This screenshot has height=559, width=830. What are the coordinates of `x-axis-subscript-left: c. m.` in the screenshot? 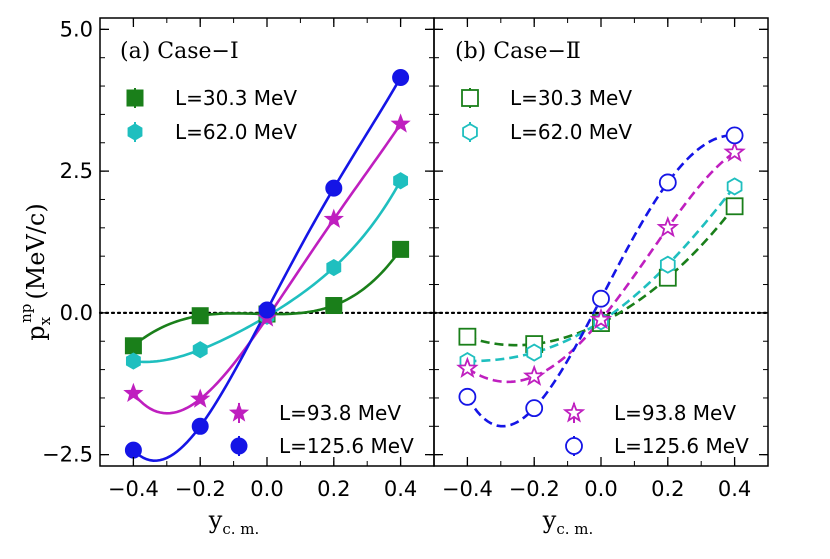 It's located at (240, 529).